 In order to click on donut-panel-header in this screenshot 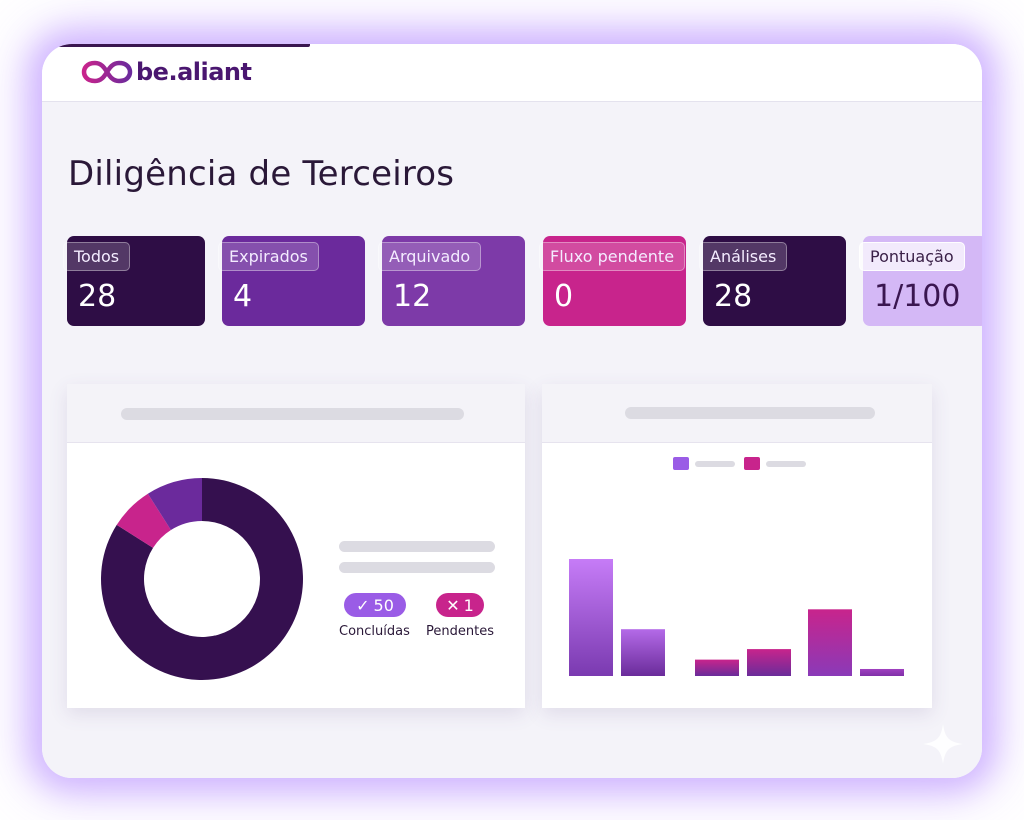, I will do `click(296, 413)`.